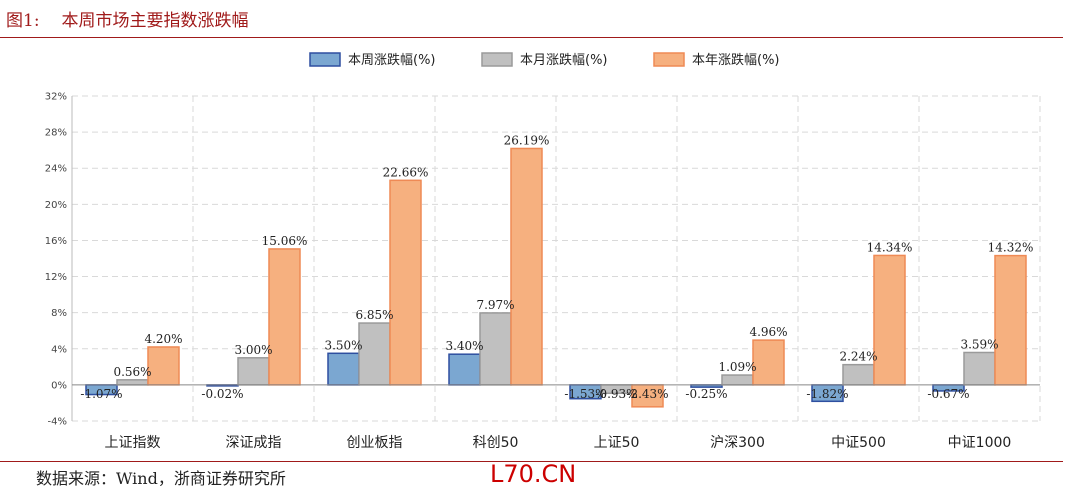 This screenshot has height=494, width=1069. I want to click on watermark: L70.CN, so click(533, 474).